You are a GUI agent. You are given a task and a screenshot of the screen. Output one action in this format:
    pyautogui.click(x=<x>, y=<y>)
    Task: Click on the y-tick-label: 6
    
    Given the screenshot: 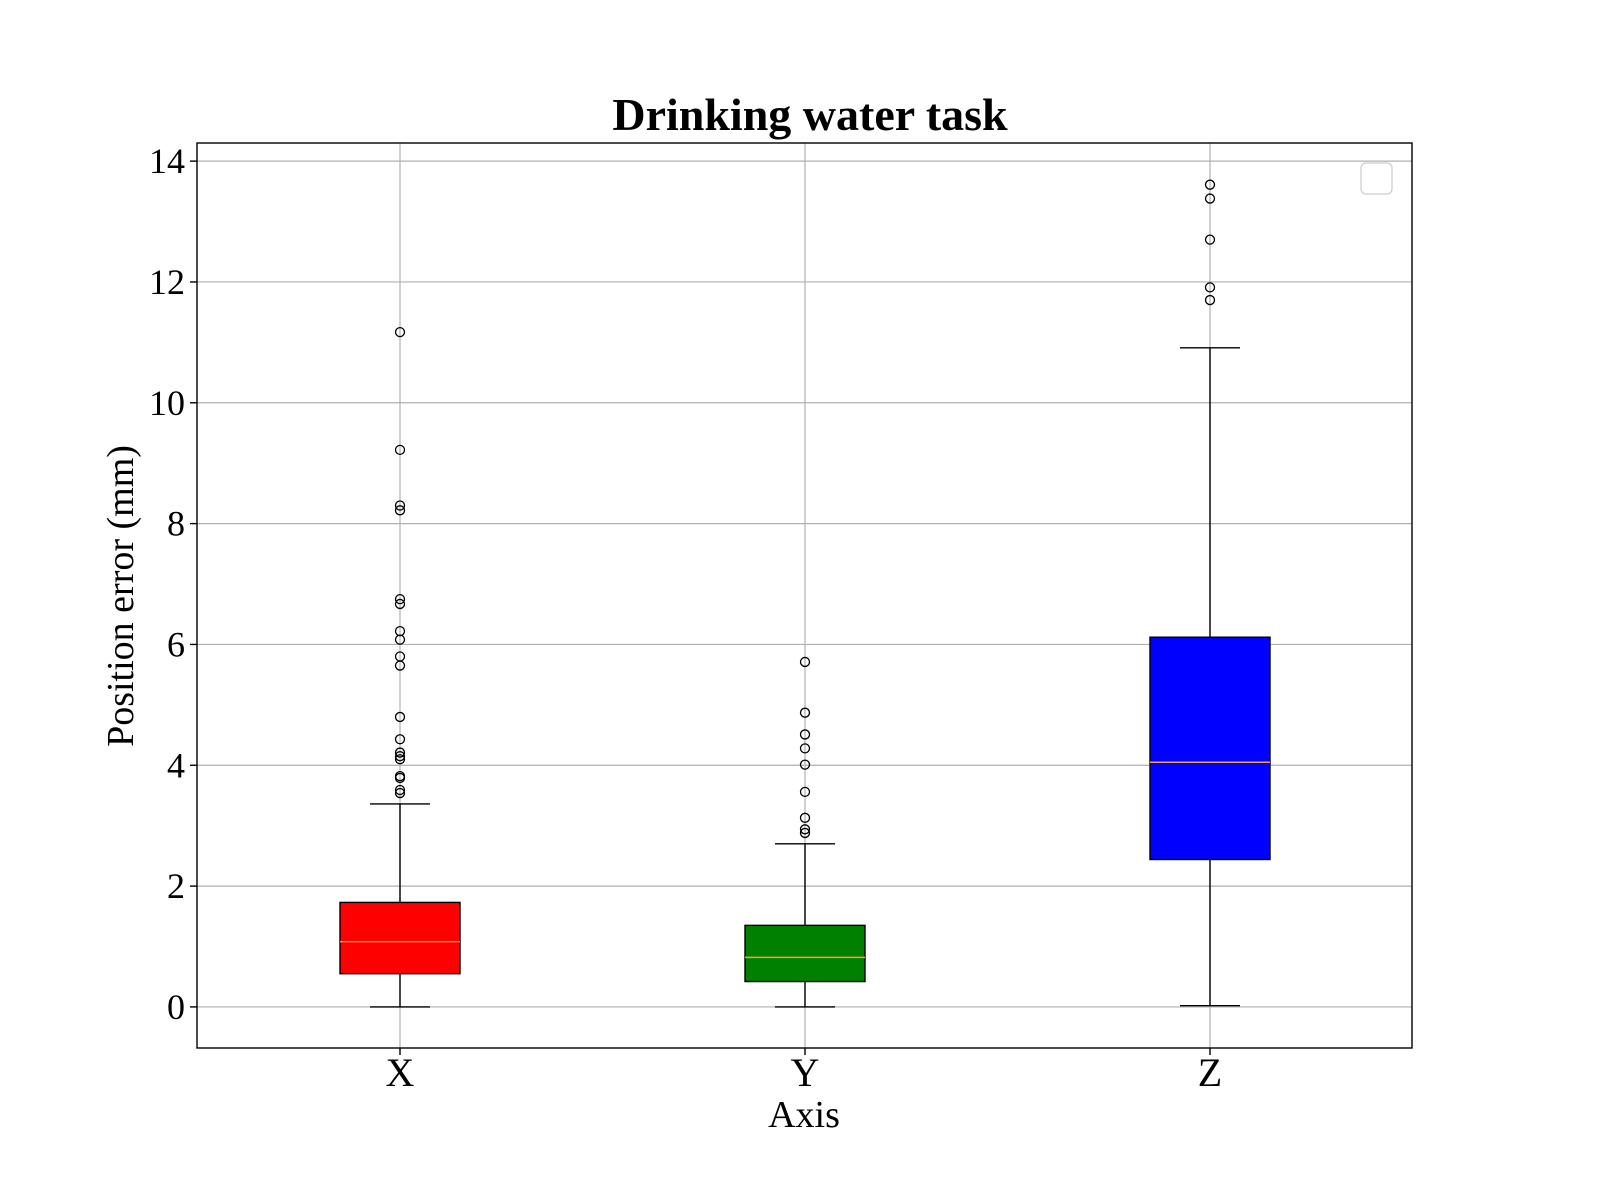 What is the action you would take?
    pyautogui.click(x=176, y=644)
    